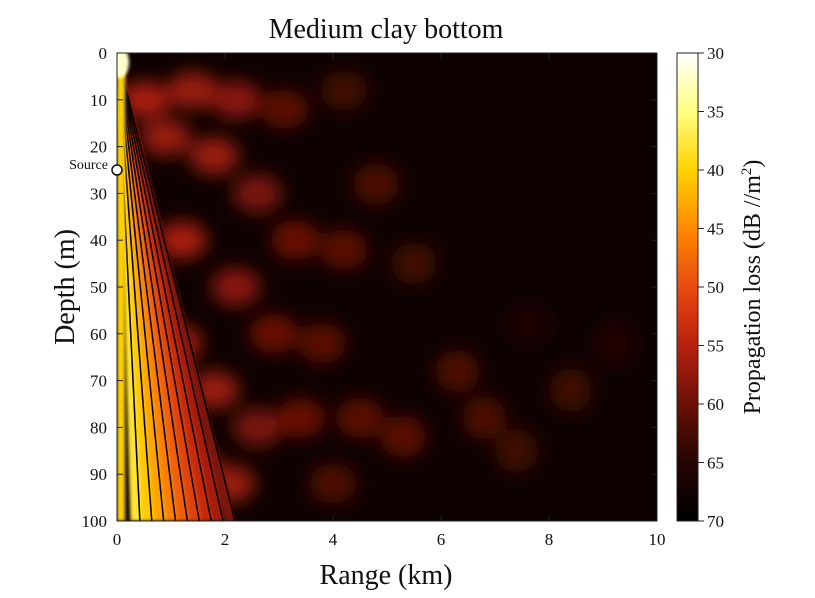 This screenshot has width=815, height=598. I want to click on y-tick-label: 80, so click(98, 427).